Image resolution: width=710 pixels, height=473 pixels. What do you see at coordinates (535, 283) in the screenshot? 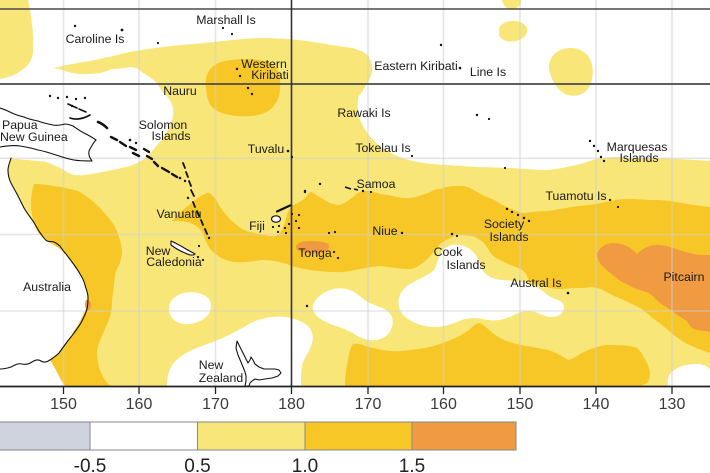
I see `svg-text: Austral Is` at bounding box center [535, 283].